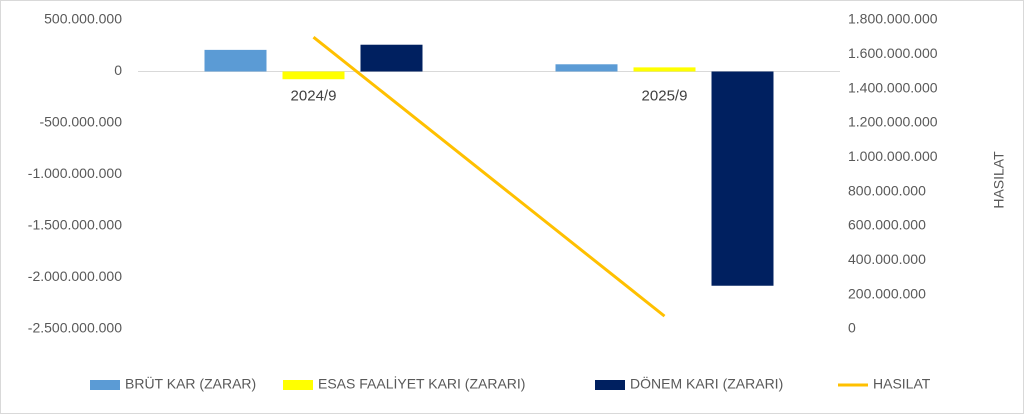 The height and width of the screenshot is (419, 1024). I want to click on y2-tick-label: 0, so click(852, 328).